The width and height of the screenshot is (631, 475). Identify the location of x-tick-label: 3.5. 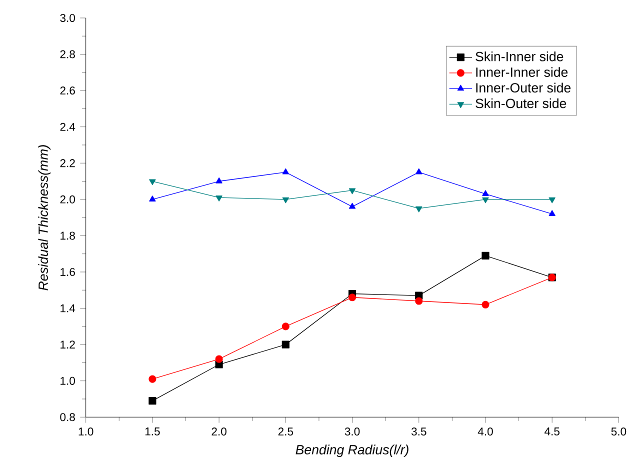
(418, 432).